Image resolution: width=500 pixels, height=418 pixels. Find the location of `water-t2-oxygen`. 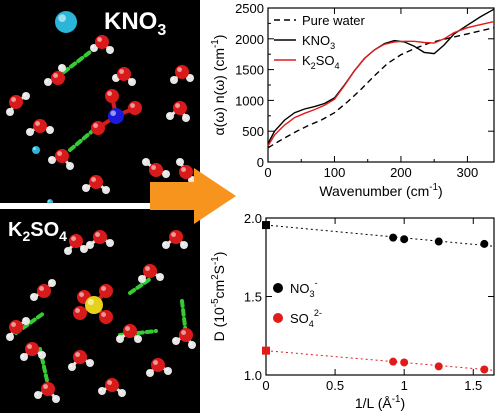

water-t2-oxygen is located at coordinates (58, 78).